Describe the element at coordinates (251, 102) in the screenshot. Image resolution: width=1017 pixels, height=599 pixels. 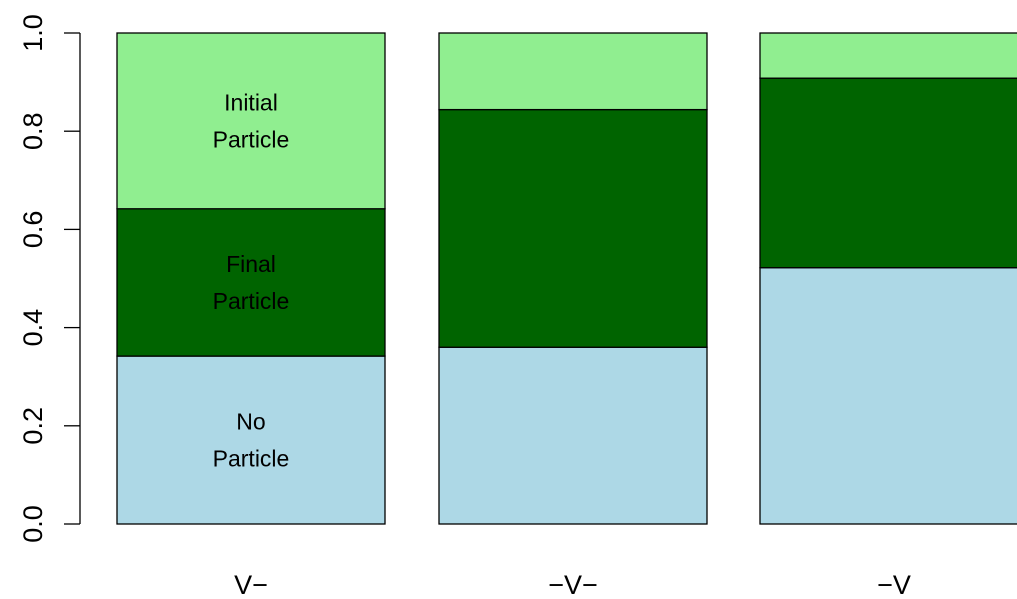
I see `segment-label-initial-particle: Initial` at that location.